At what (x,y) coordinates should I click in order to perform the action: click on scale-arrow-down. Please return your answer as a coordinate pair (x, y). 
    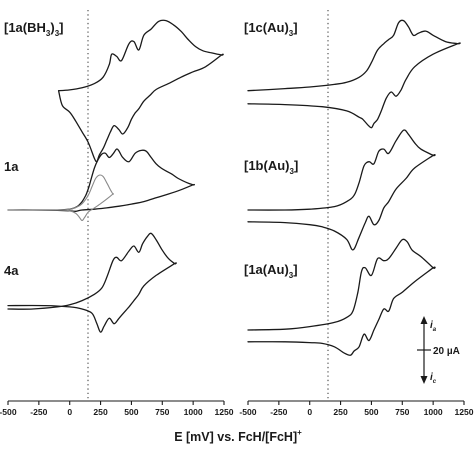
    Looking at the image, I should click on (424, 380).